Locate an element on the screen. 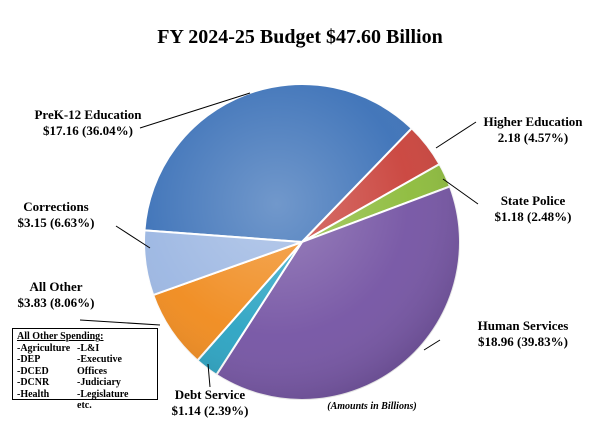 Image resolution: width=600 pixels, height=436 pixels. slice-label-value-all-other: $3.83 (8.06%) is located at coordinates (56, 302).